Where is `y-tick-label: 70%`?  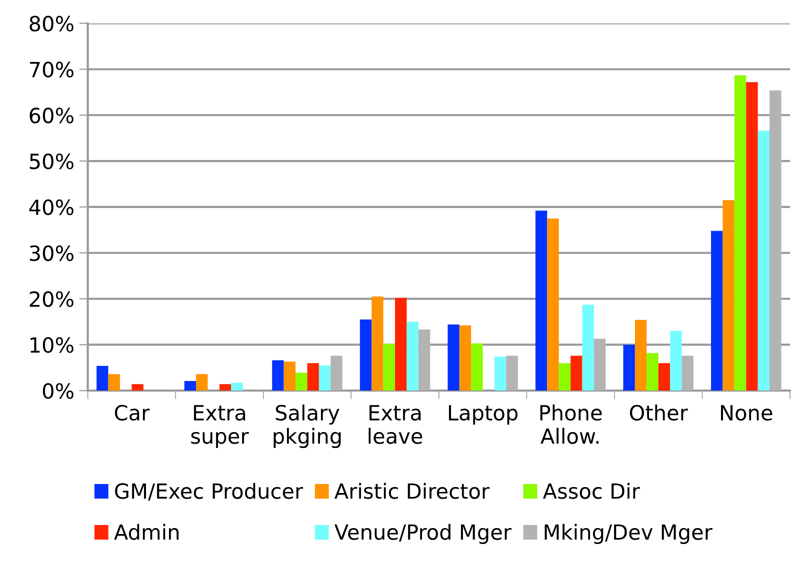
y-tick-label: 70% is located at coordinates (52, 70).